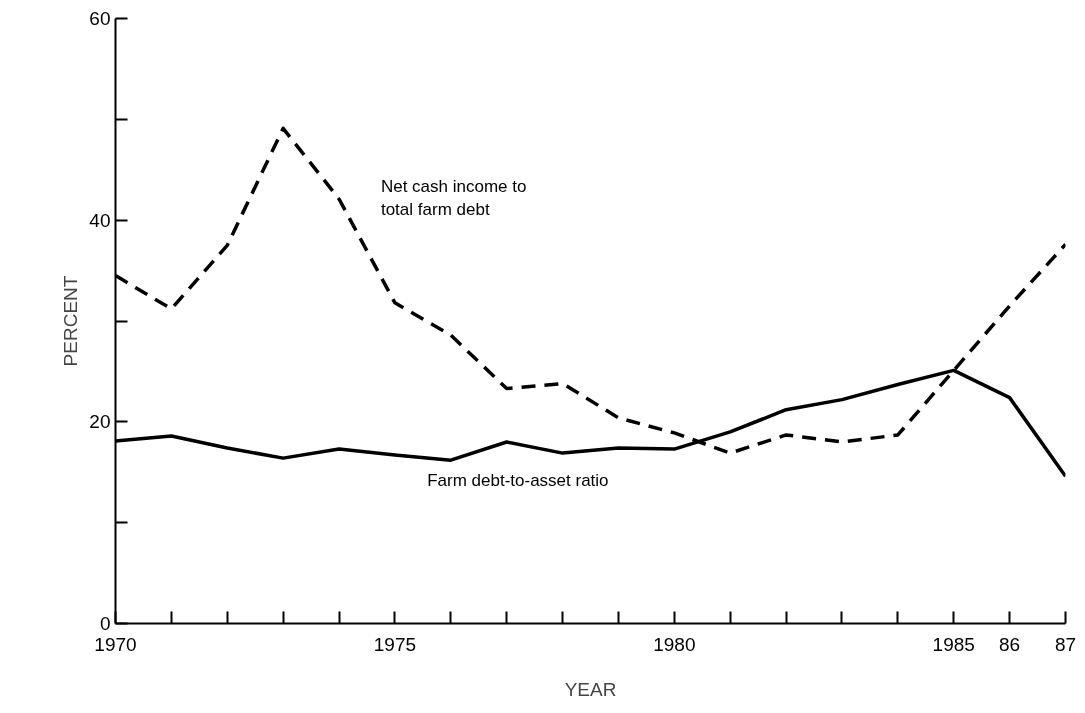 The height and width of the screenshot is (713, 1085). Describe the element at coordinates (105, 623) in the screenshot. I see `y-tick-label: 0` at that location.